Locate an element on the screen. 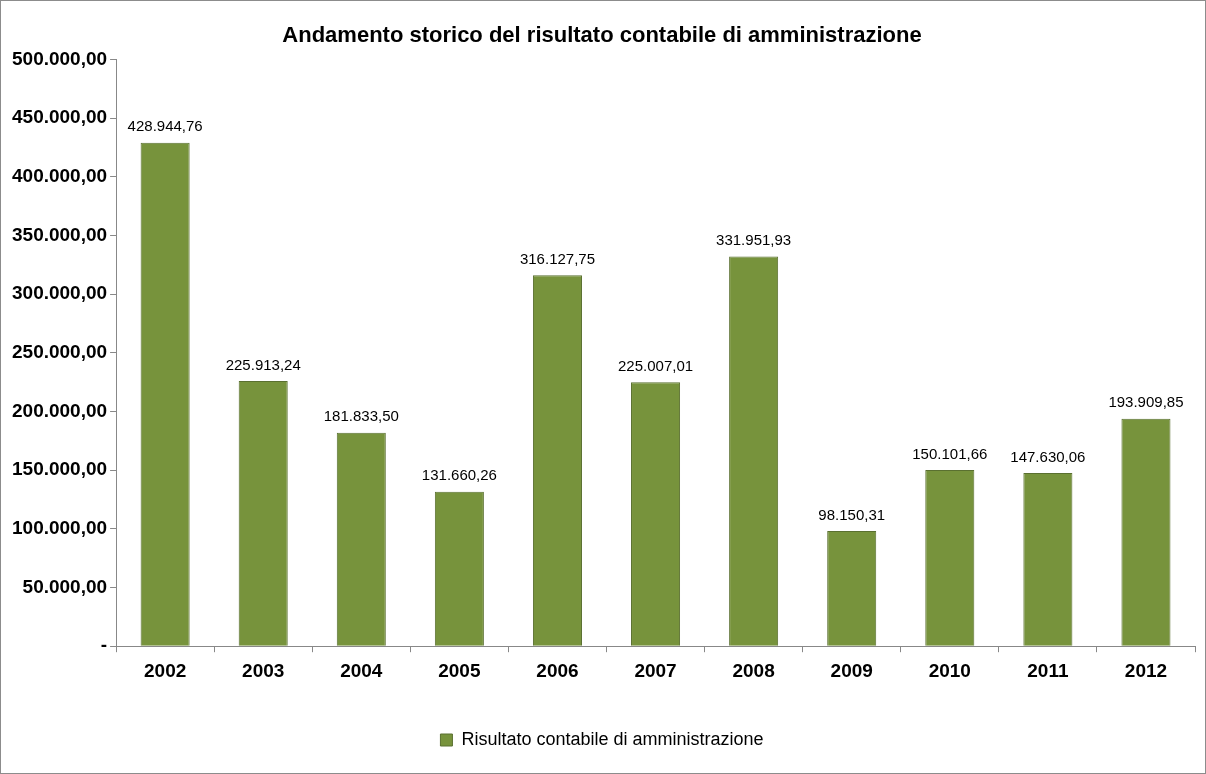 This screenshot has width=1206, height=774. x-tick-label: 2009 is located at coordinates (851, 670).